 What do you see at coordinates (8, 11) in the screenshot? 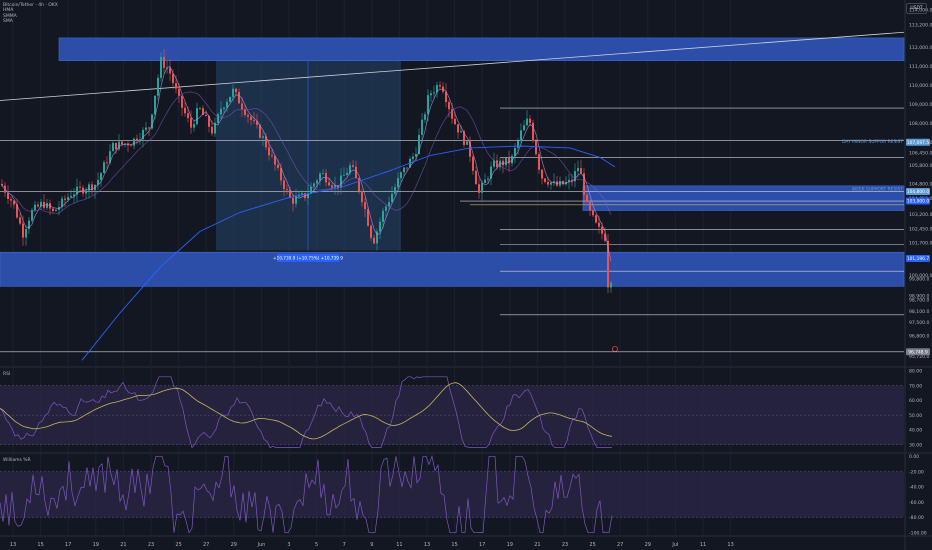
I see `legend-hma: HMA` at bounding box center [8, 11].